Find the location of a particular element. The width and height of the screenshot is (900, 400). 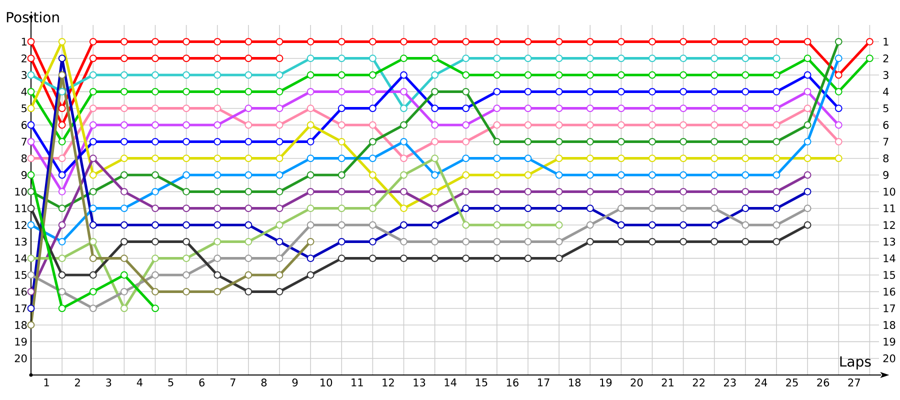

x-tick-label: 5 is located at coordinates (171, 382).